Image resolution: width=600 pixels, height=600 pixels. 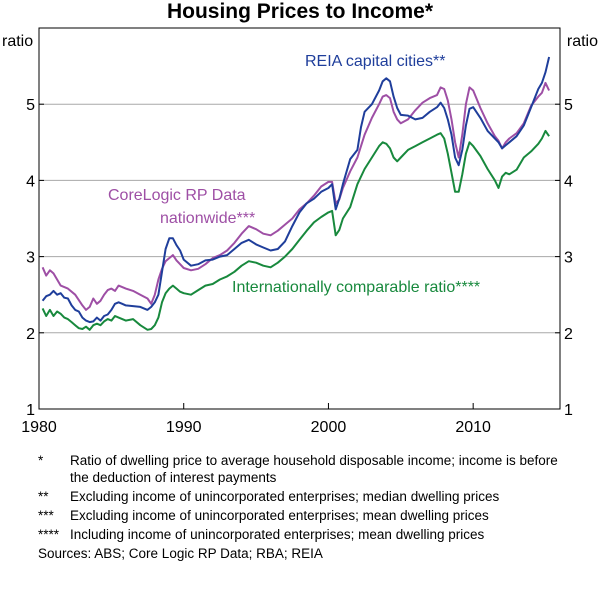 I want to click on footnote-mark: ****, so click(x=49, y=534).